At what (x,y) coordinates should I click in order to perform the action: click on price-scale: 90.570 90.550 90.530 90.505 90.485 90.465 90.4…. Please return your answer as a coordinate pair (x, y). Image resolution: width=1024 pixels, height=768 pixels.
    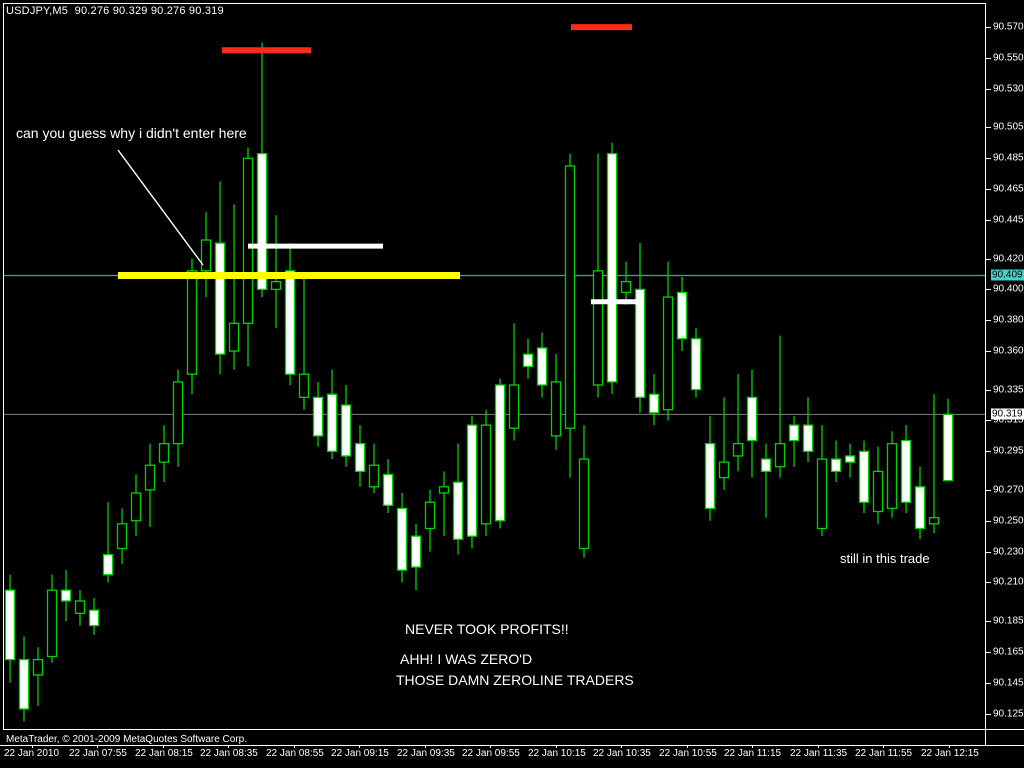
    Looking at the image, I should click on (1005, 366).